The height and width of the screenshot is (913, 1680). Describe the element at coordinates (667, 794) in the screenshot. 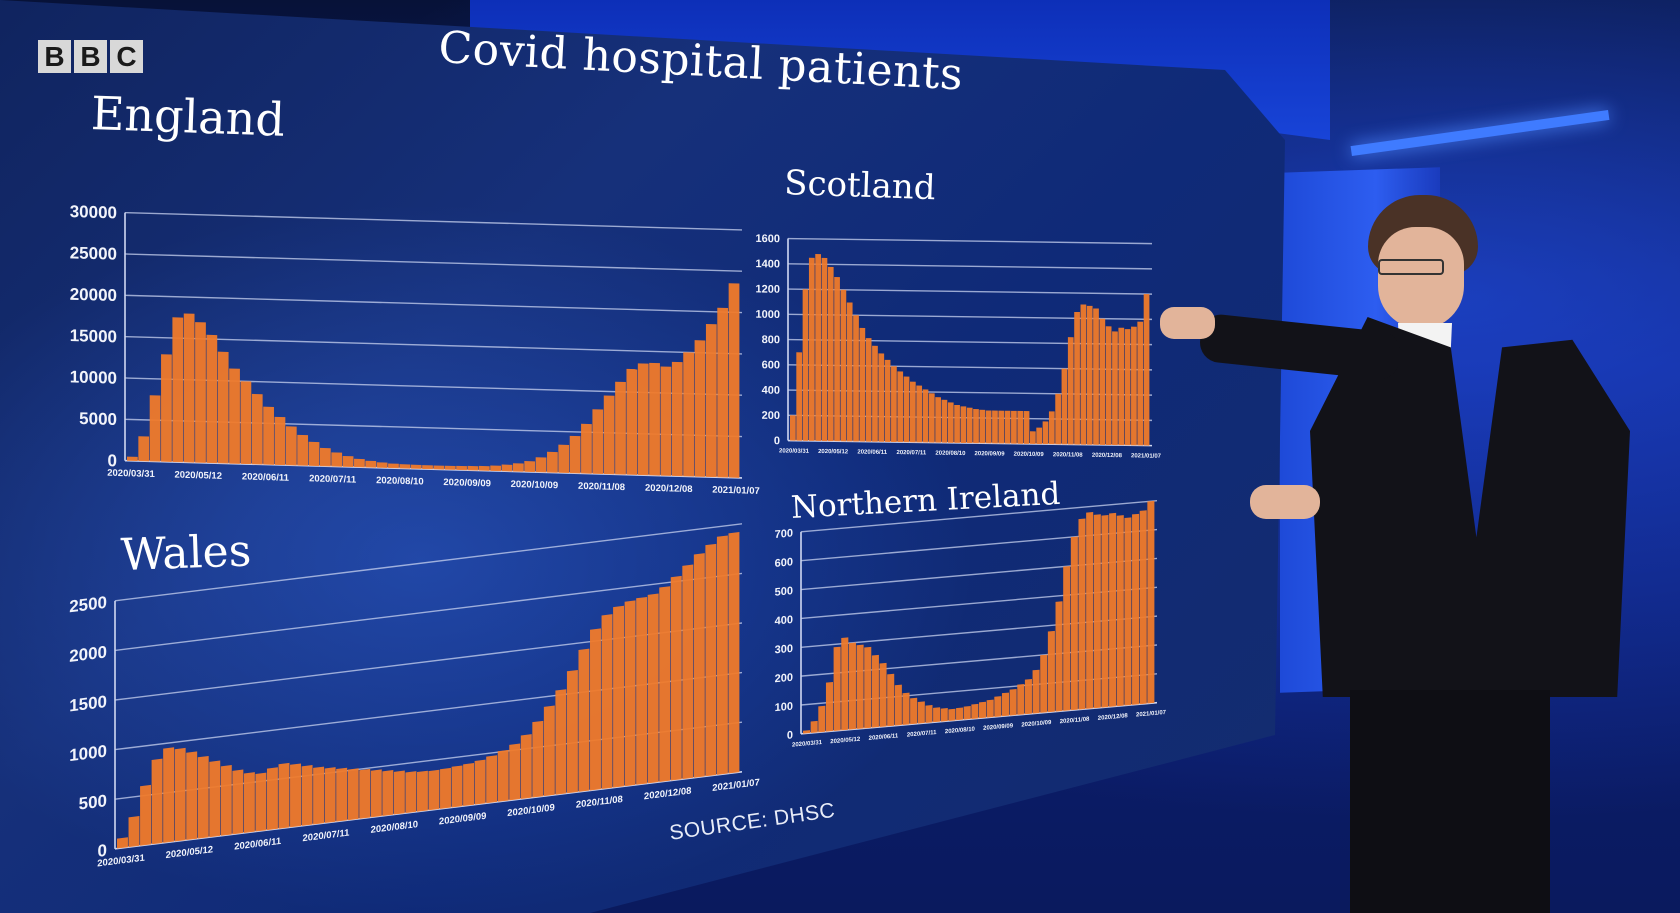

I see `wales-x-tick-label: 2020/12/08` at that location.